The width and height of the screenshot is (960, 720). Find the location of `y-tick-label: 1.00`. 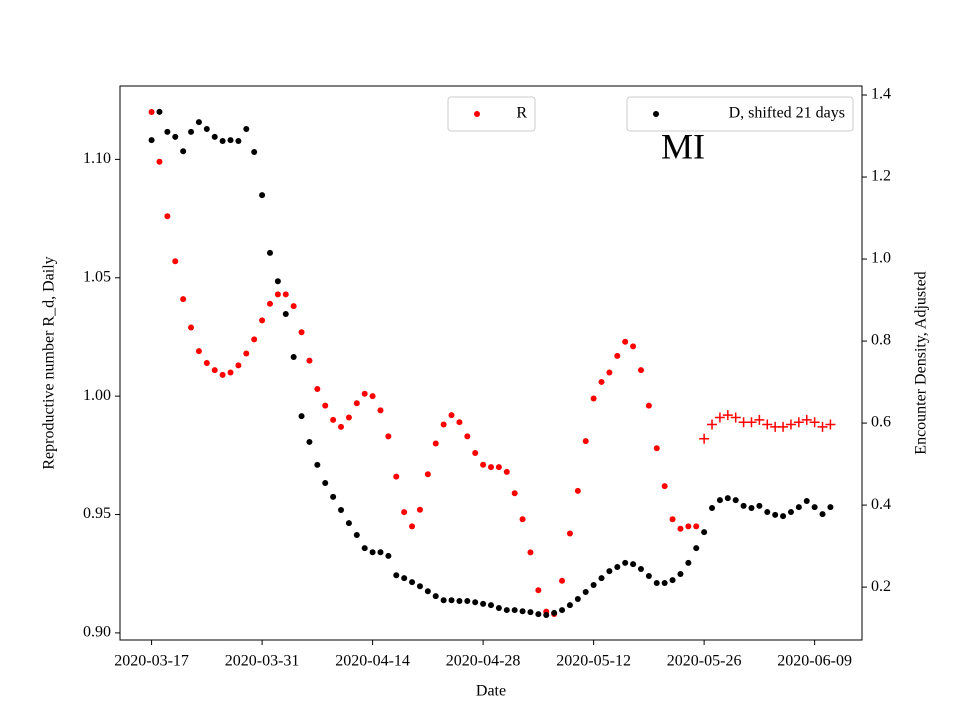

y-tick-label: 1.00 is located at coordinates (97, 395).